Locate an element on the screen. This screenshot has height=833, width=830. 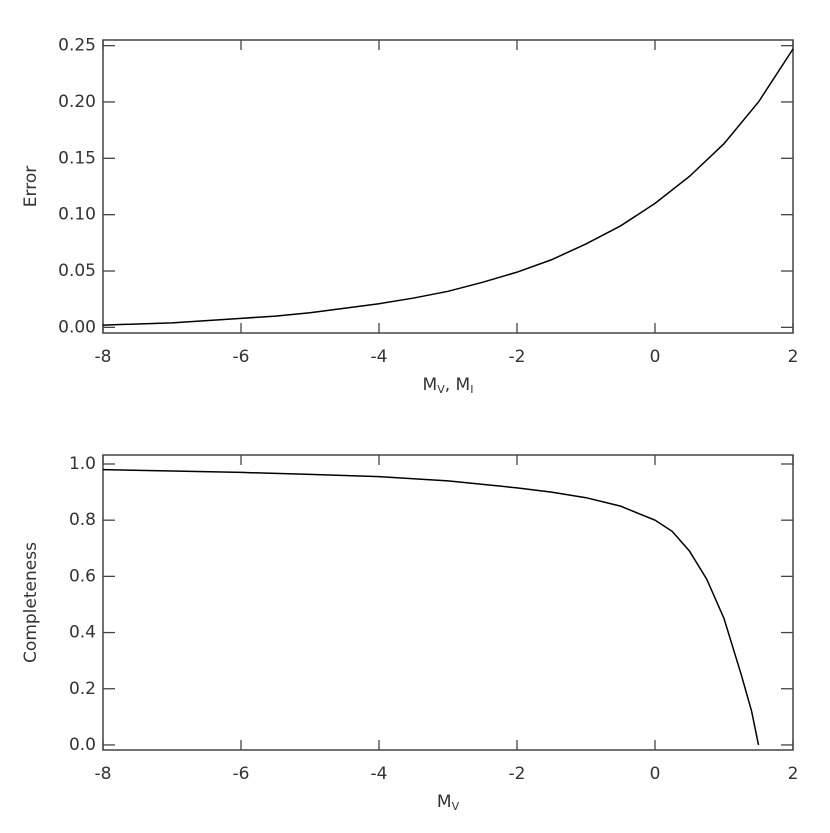
y-tick-label: 0.05 is located at coordinates (77, 271).